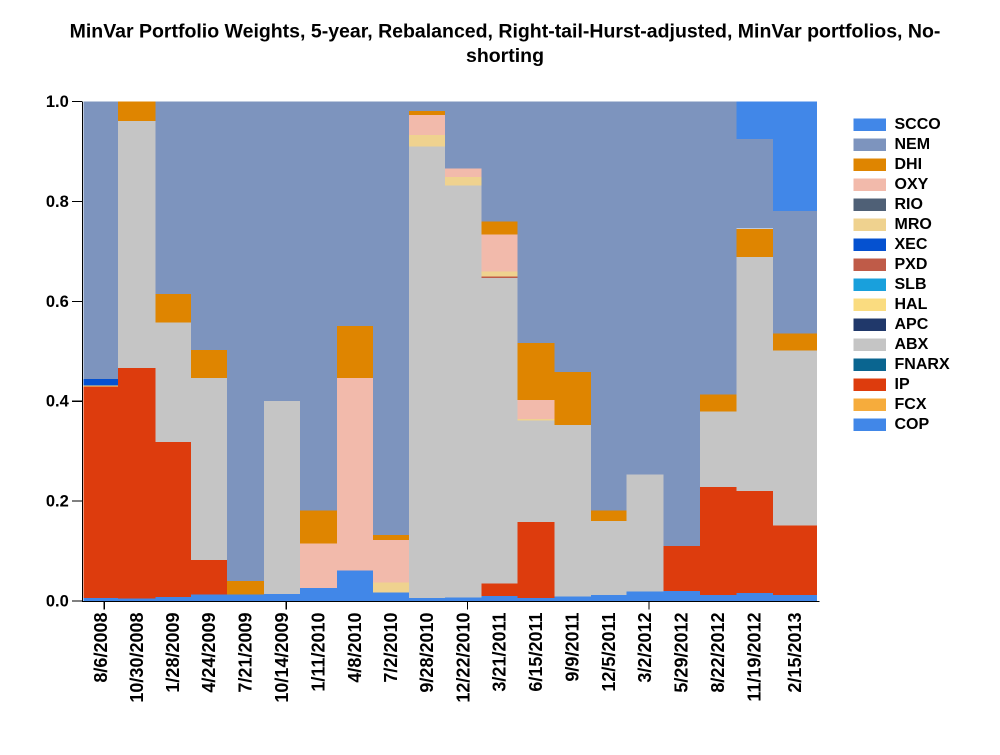 This screenshot has height=755, width=1000. I want to click on svg-text: MRO, so click(913, 224).